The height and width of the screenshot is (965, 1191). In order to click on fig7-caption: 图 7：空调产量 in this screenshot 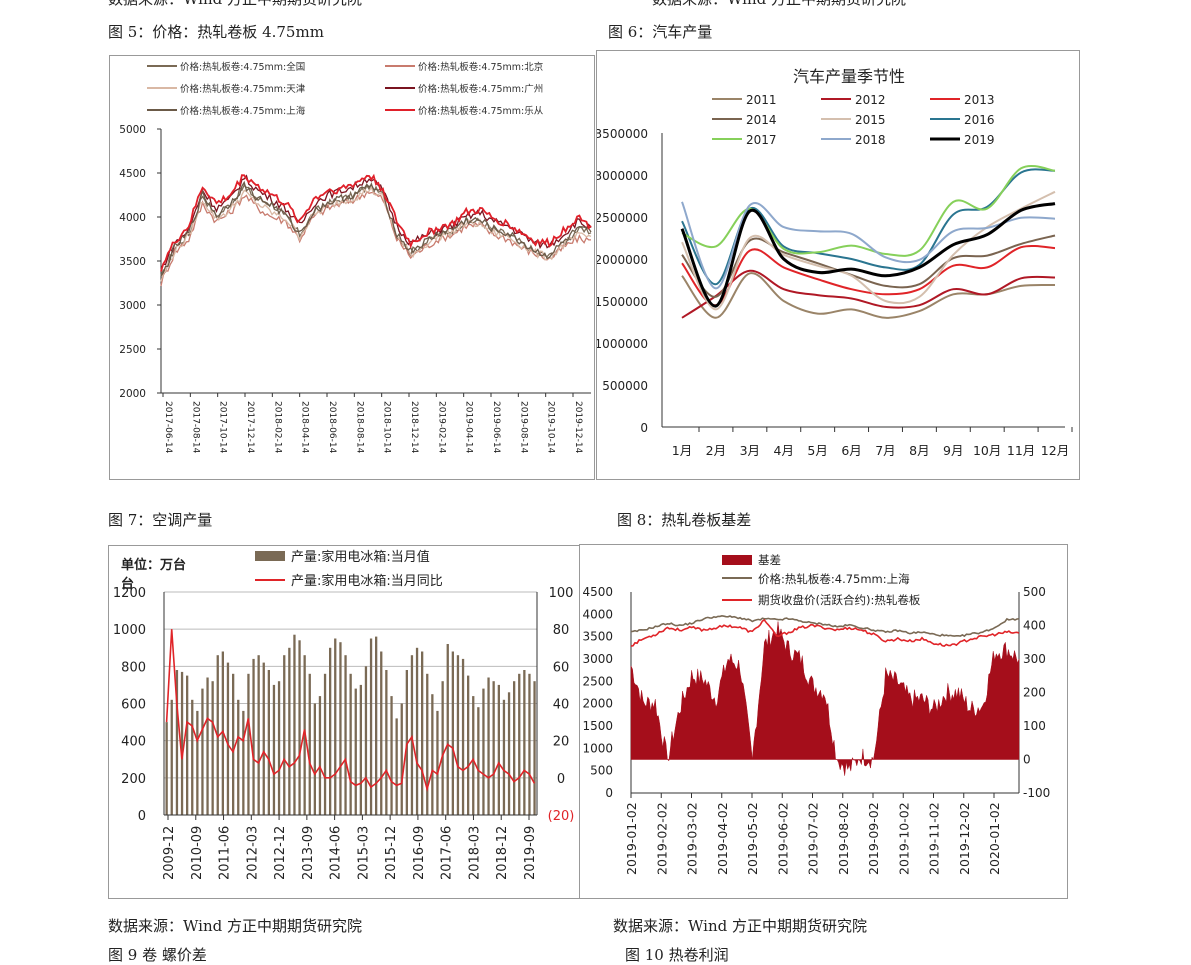, I will do `click(160, 520)`.